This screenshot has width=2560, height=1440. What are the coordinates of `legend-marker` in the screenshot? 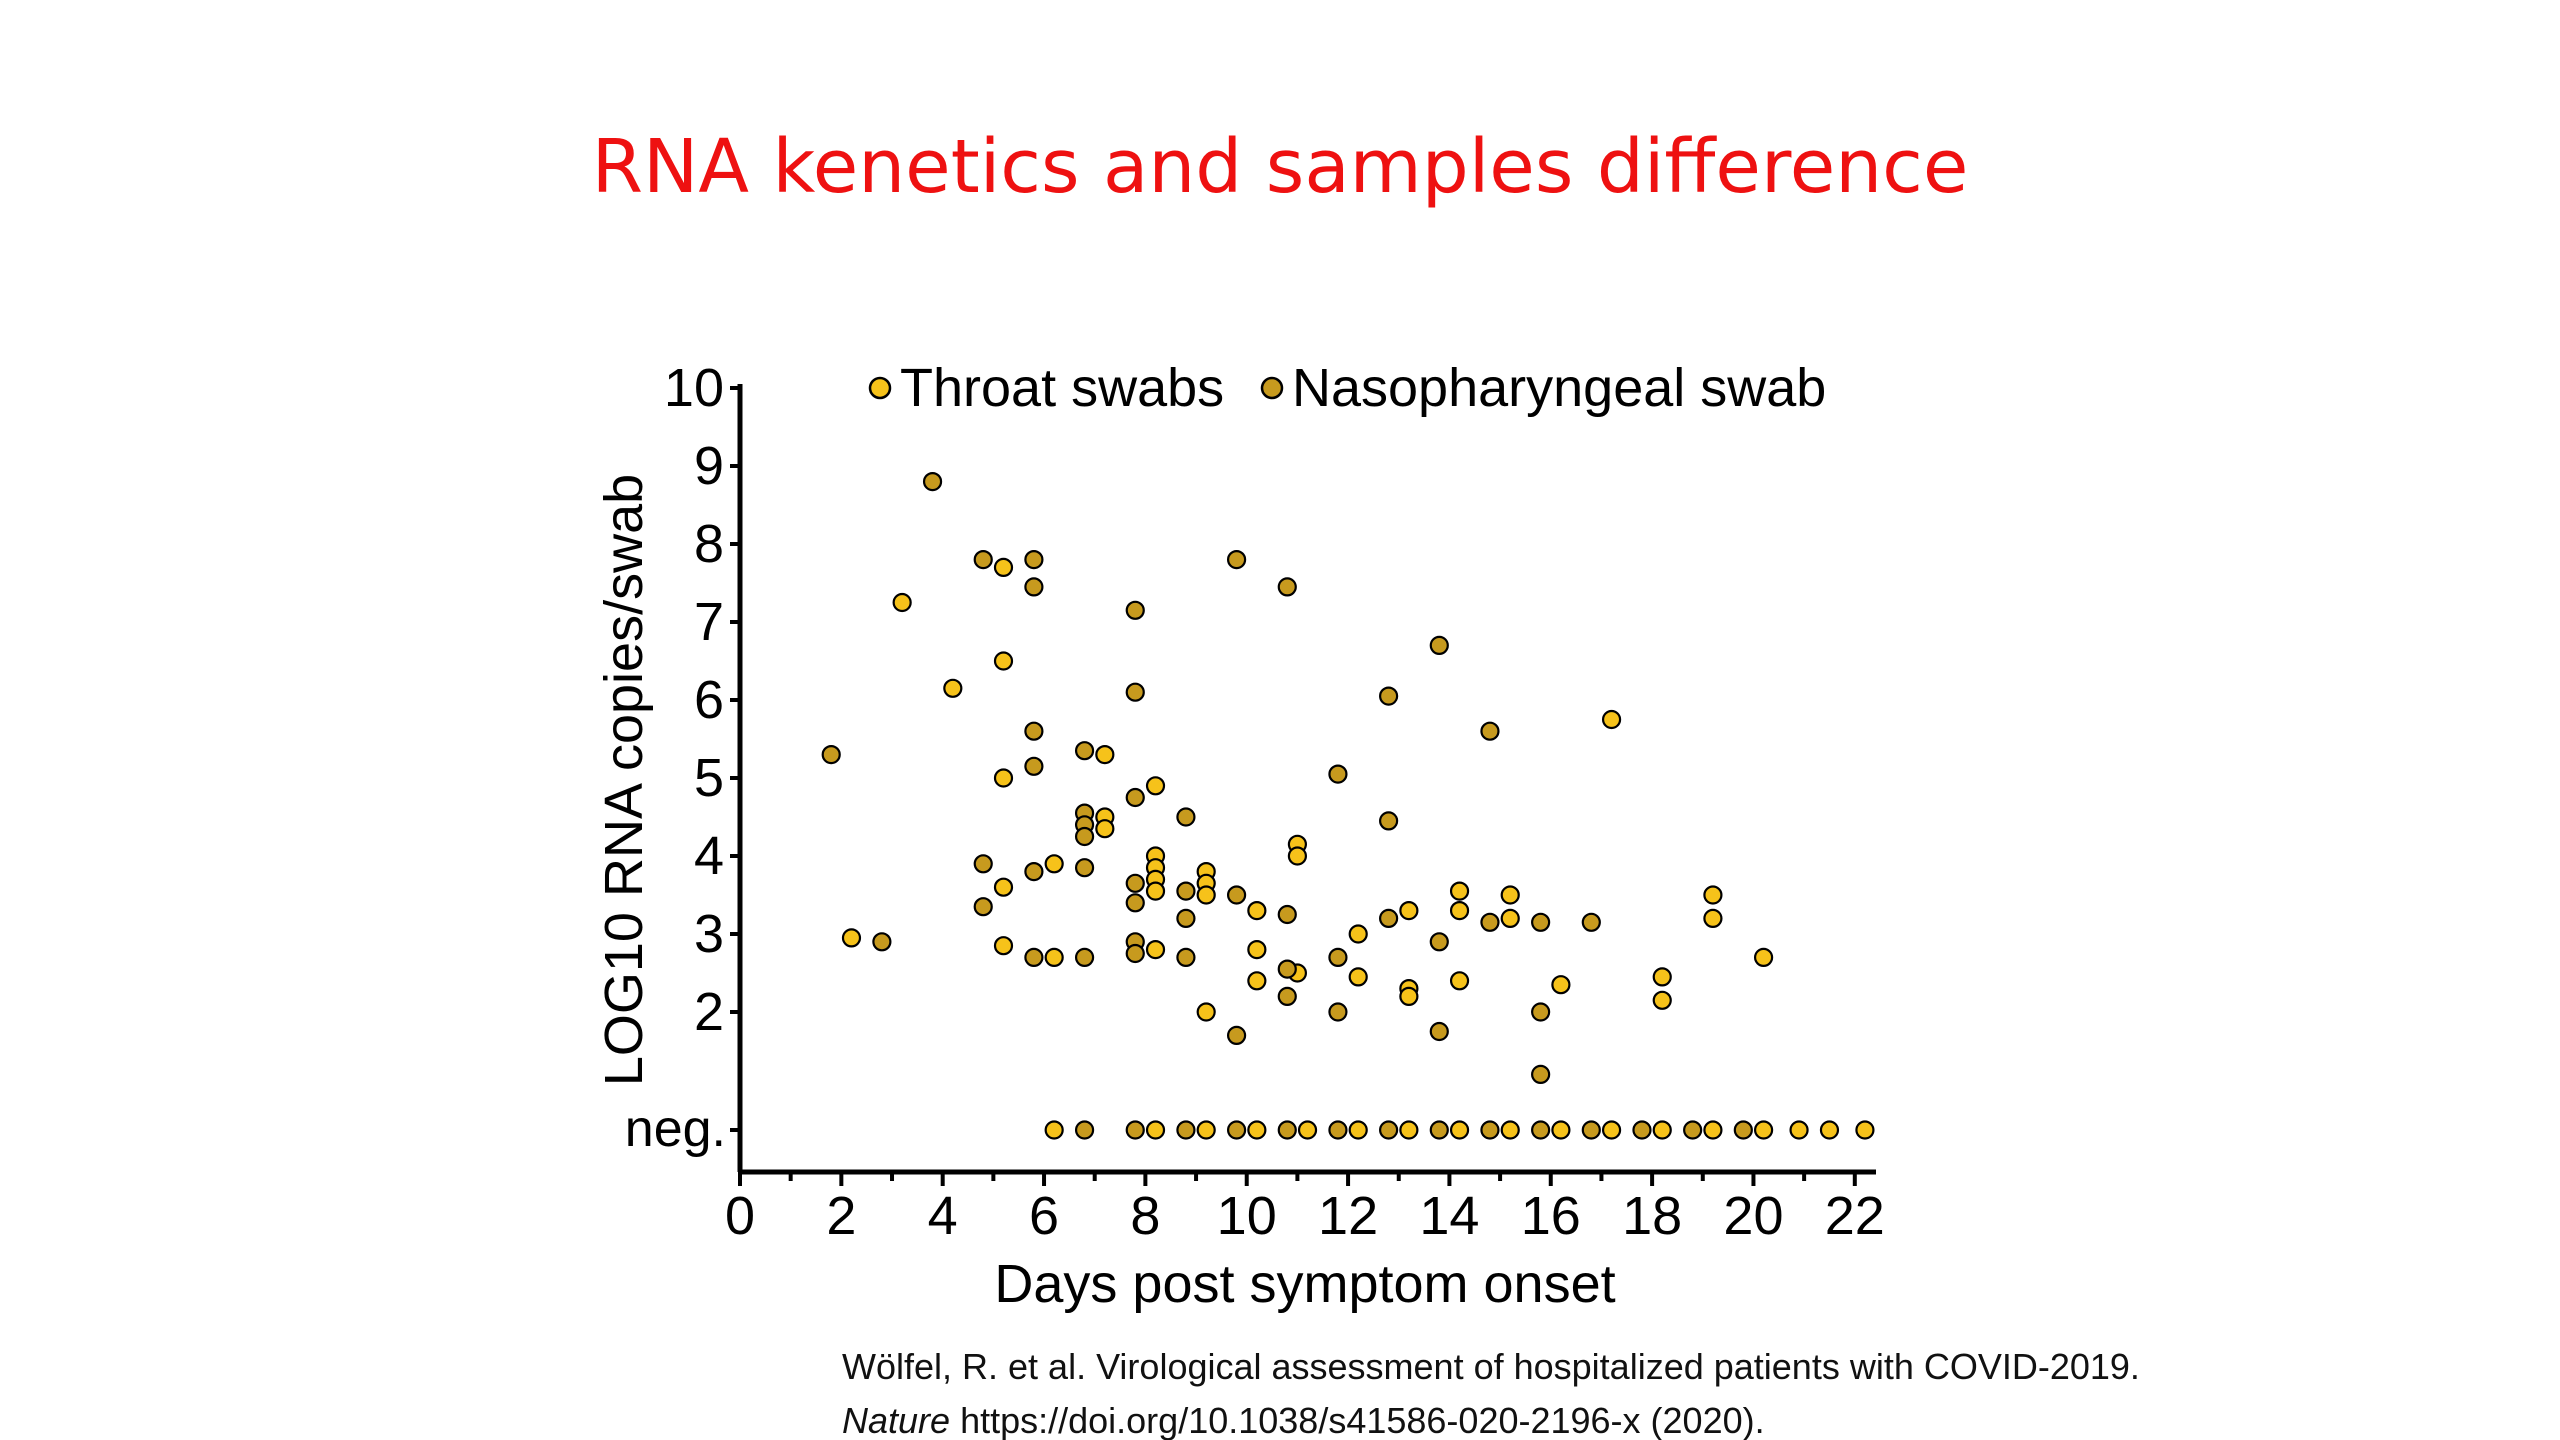 It's located at (1272, 388).